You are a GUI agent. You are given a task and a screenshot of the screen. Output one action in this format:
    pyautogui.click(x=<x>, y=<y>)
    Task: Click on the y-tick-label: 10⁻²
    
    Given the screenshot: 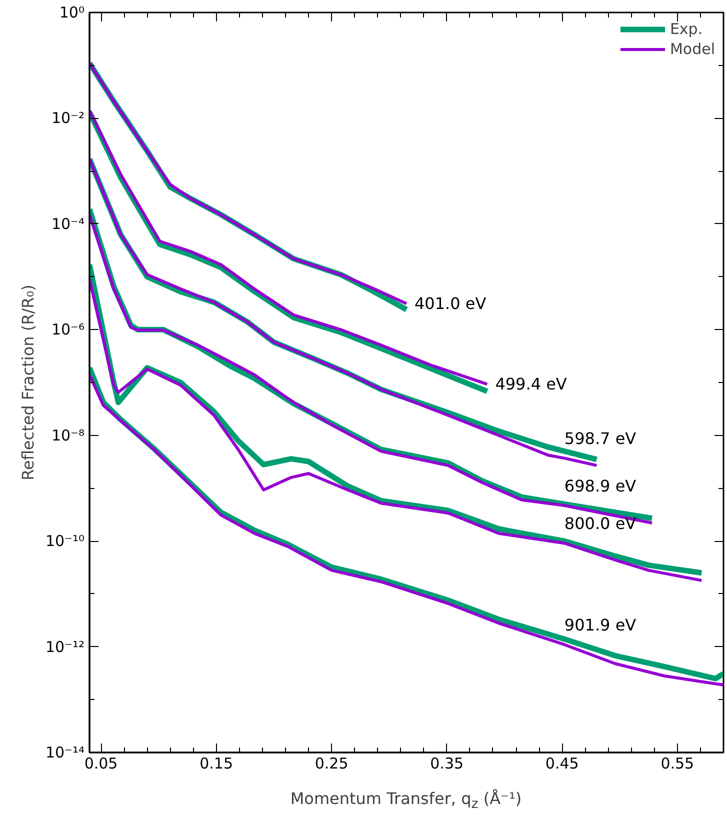 What is the action you would take?
    pyautogui.click(x=68, y=118)
    